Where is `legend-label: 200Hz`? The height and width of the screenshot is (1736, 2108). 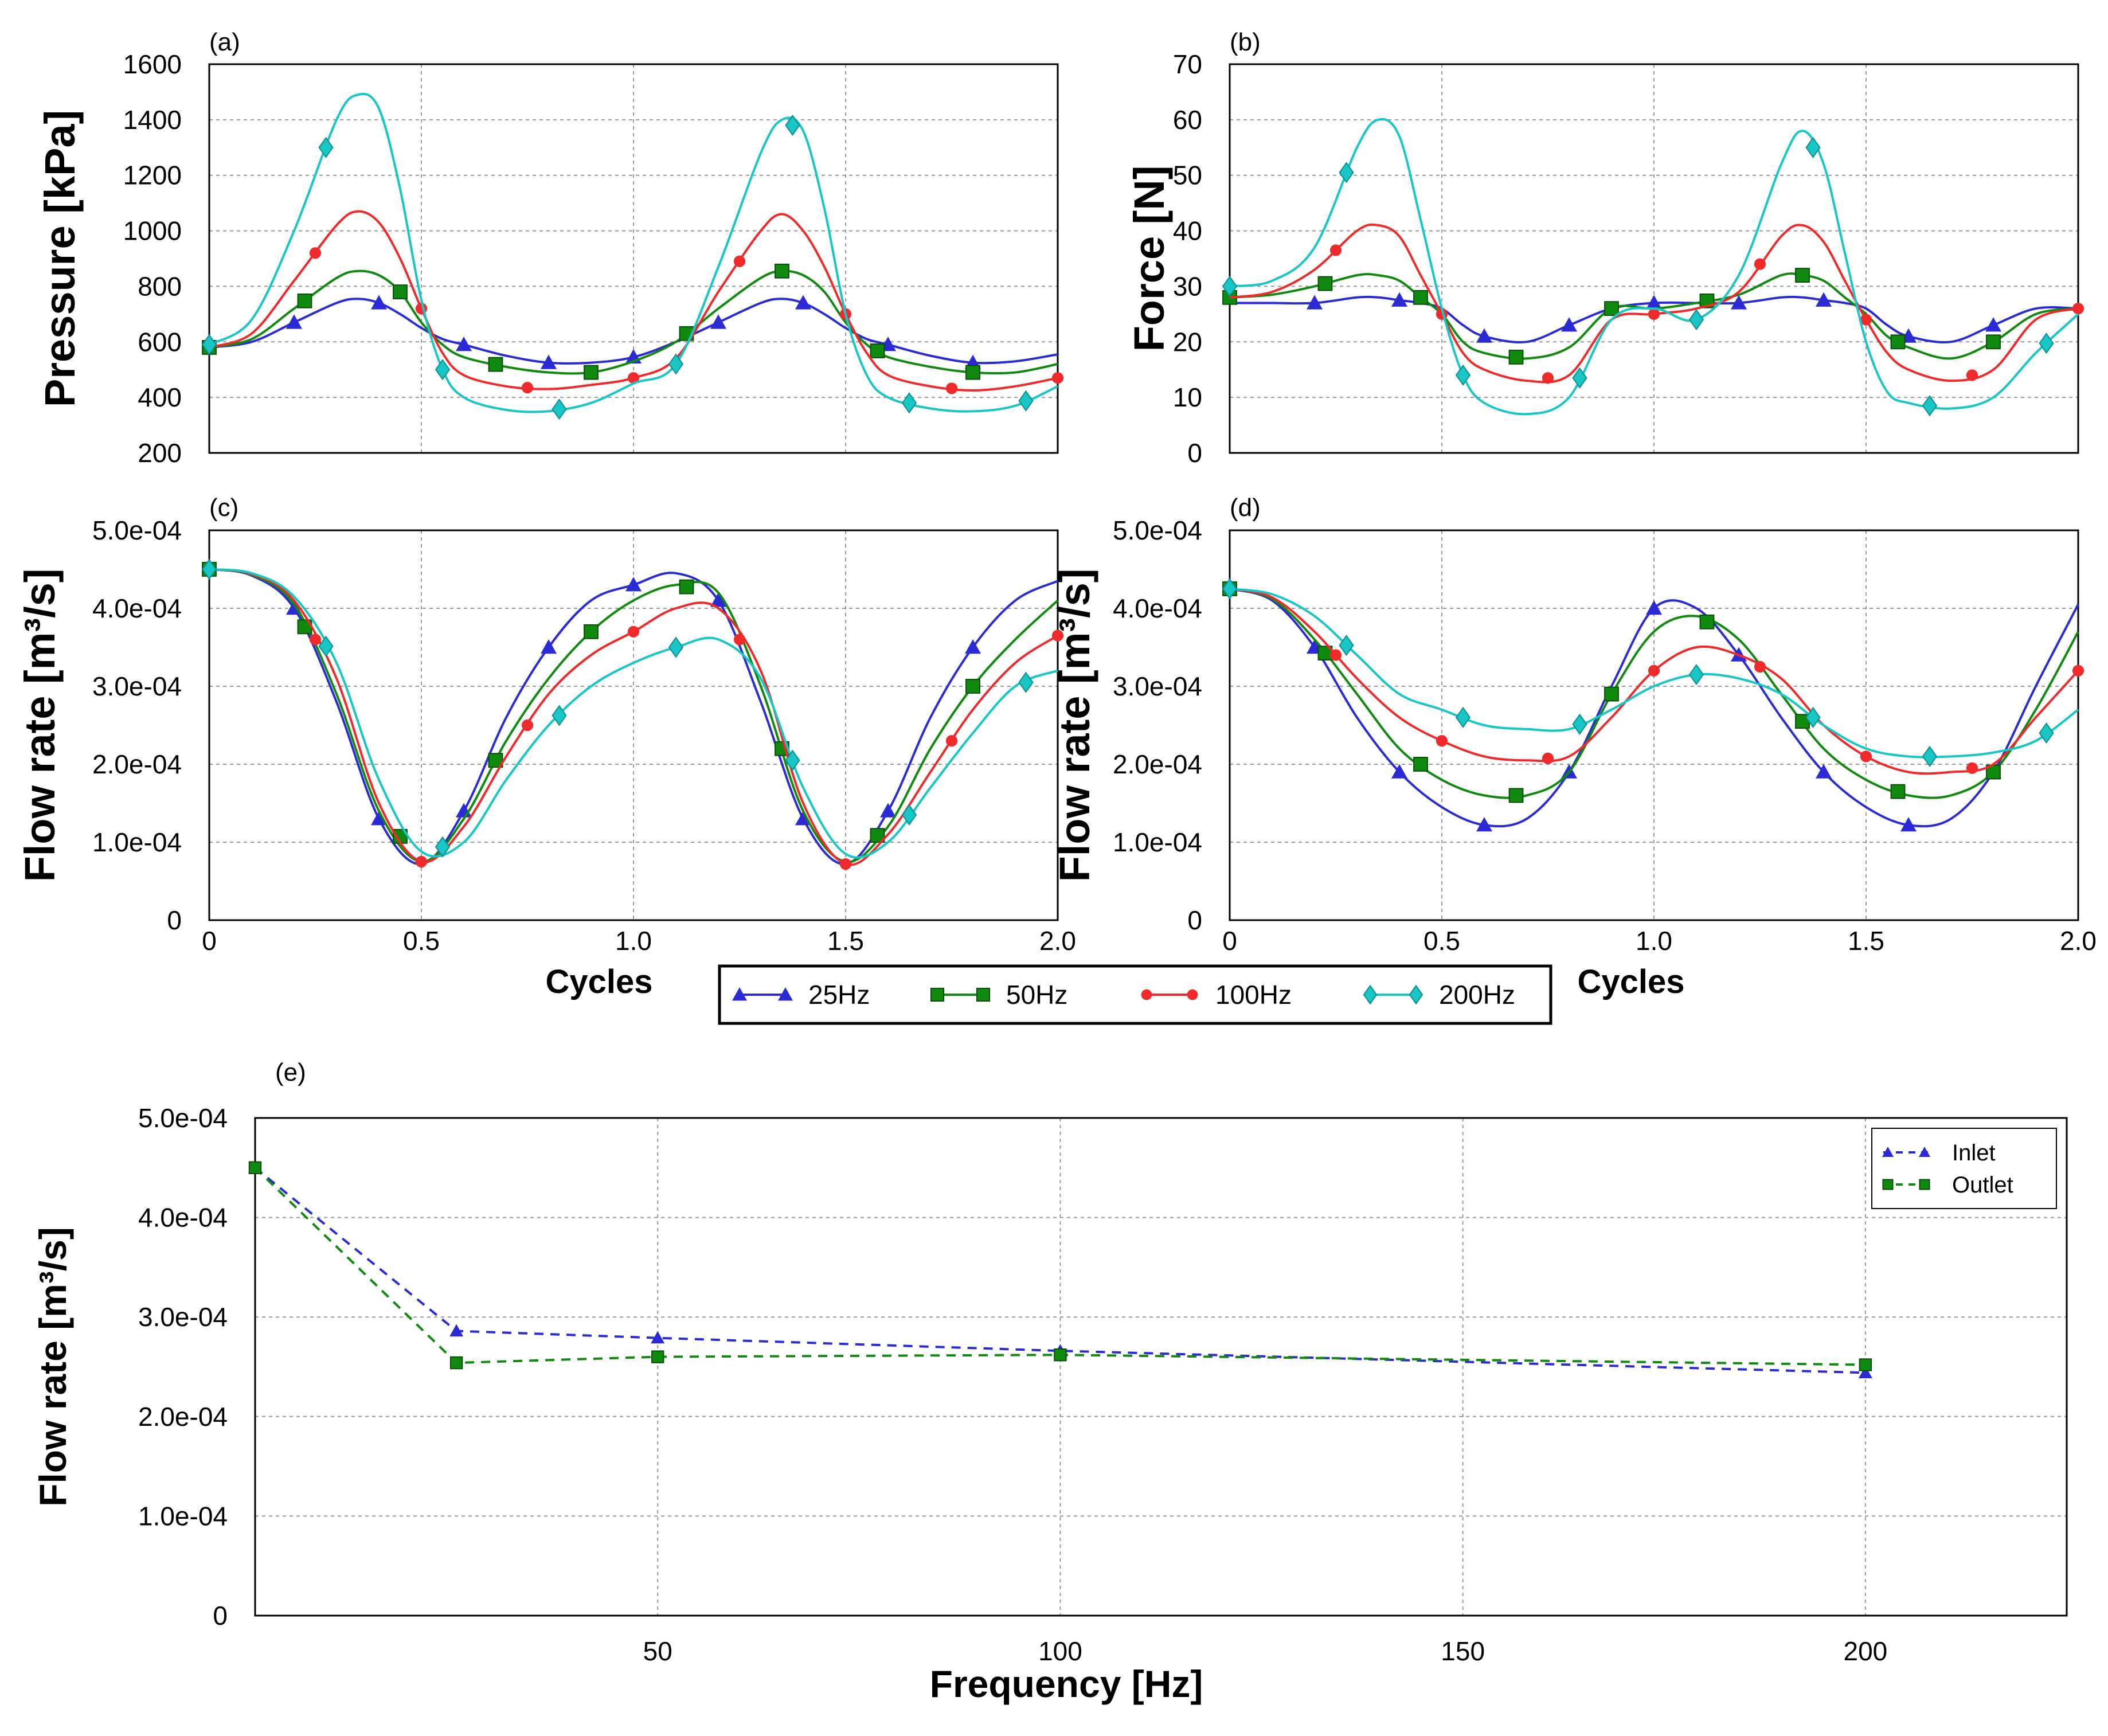 legend-label: 200Hz is located at coordinates (1477, 995).